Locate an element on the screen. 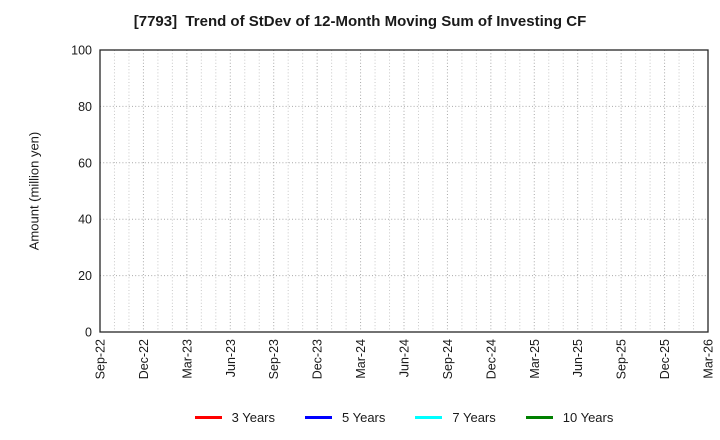  x-tick-label: Sep-24 is located at coordinates (448, 359).